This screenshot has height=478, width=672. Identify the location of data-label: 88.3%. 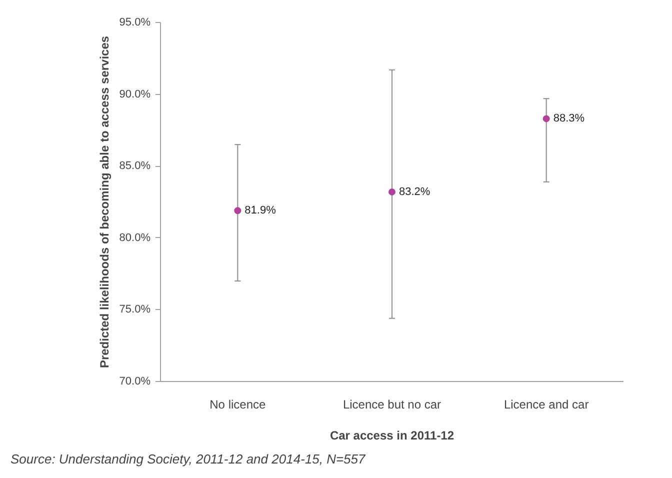
(569, 118).